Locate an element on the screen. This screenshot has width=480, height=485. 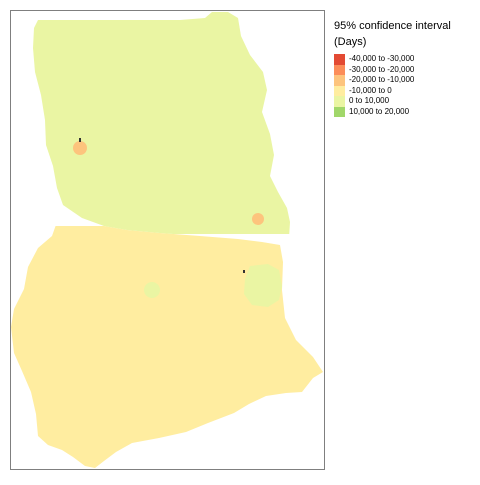
legend-item: 0 to 10,000 is located at coordinates (404, 101).